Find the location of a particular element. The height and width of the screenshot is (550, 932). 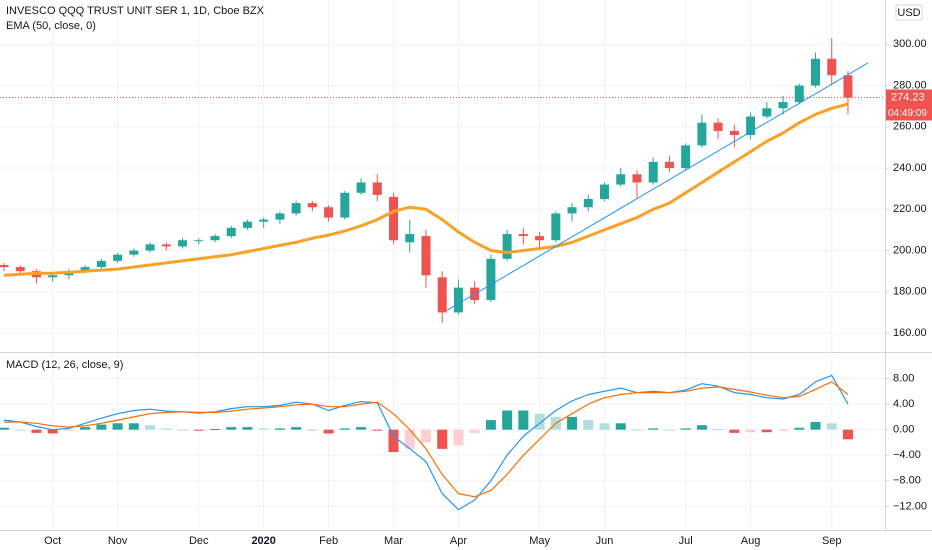

y-tick-label: 300.00 is located at coordinates (910, 44).